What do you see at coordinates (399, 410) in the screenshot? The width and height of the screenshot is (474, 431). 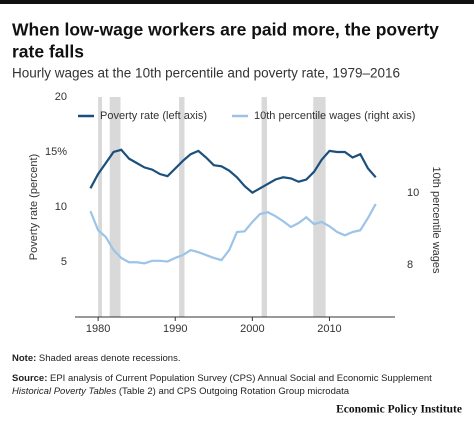 I see `brand: Economic Policy Institute` at bounding box center [399, 410].